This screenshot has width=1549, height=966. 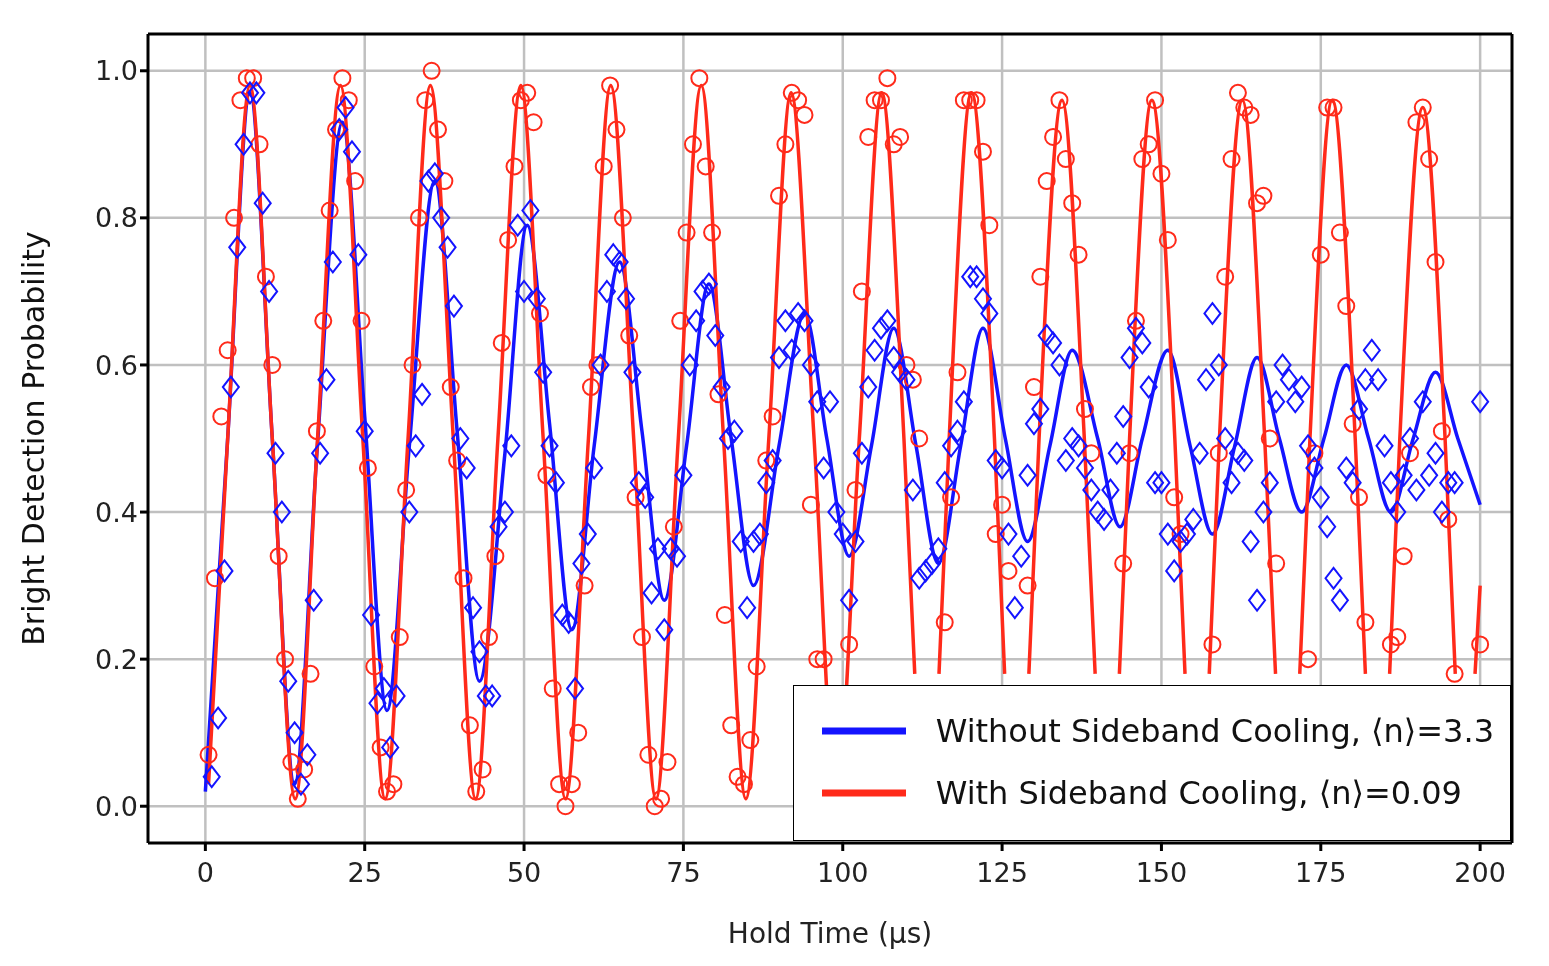 What do you see at coordinates (364, 873) in the screenshot?
I see `x-tick-label: 25` at bounding box center [364, 873].